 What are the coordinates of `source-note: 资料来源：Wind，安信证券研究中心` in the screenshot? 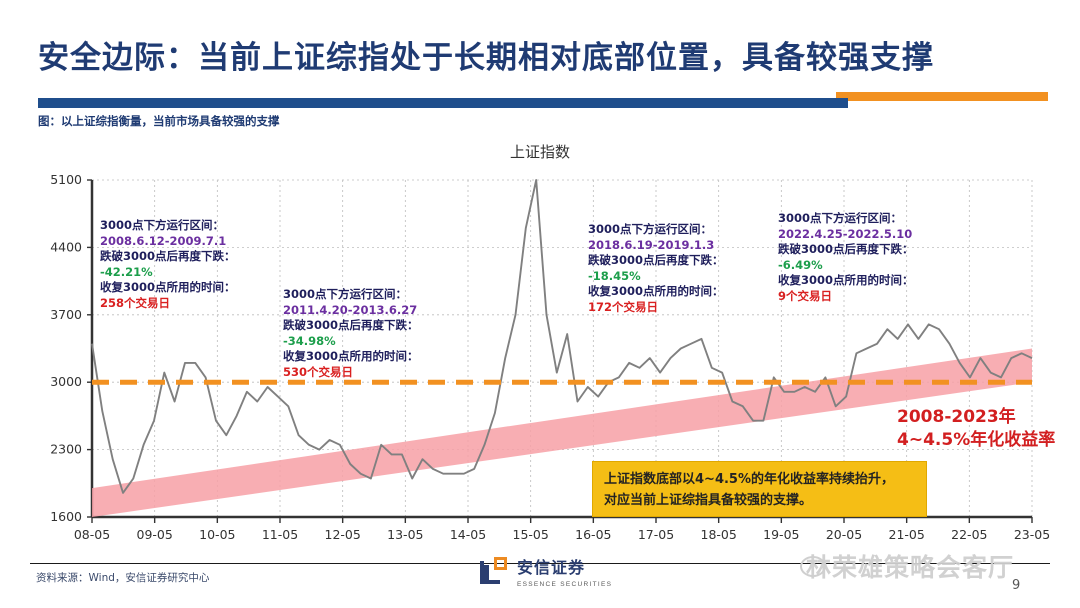 It's located at (123, 578).